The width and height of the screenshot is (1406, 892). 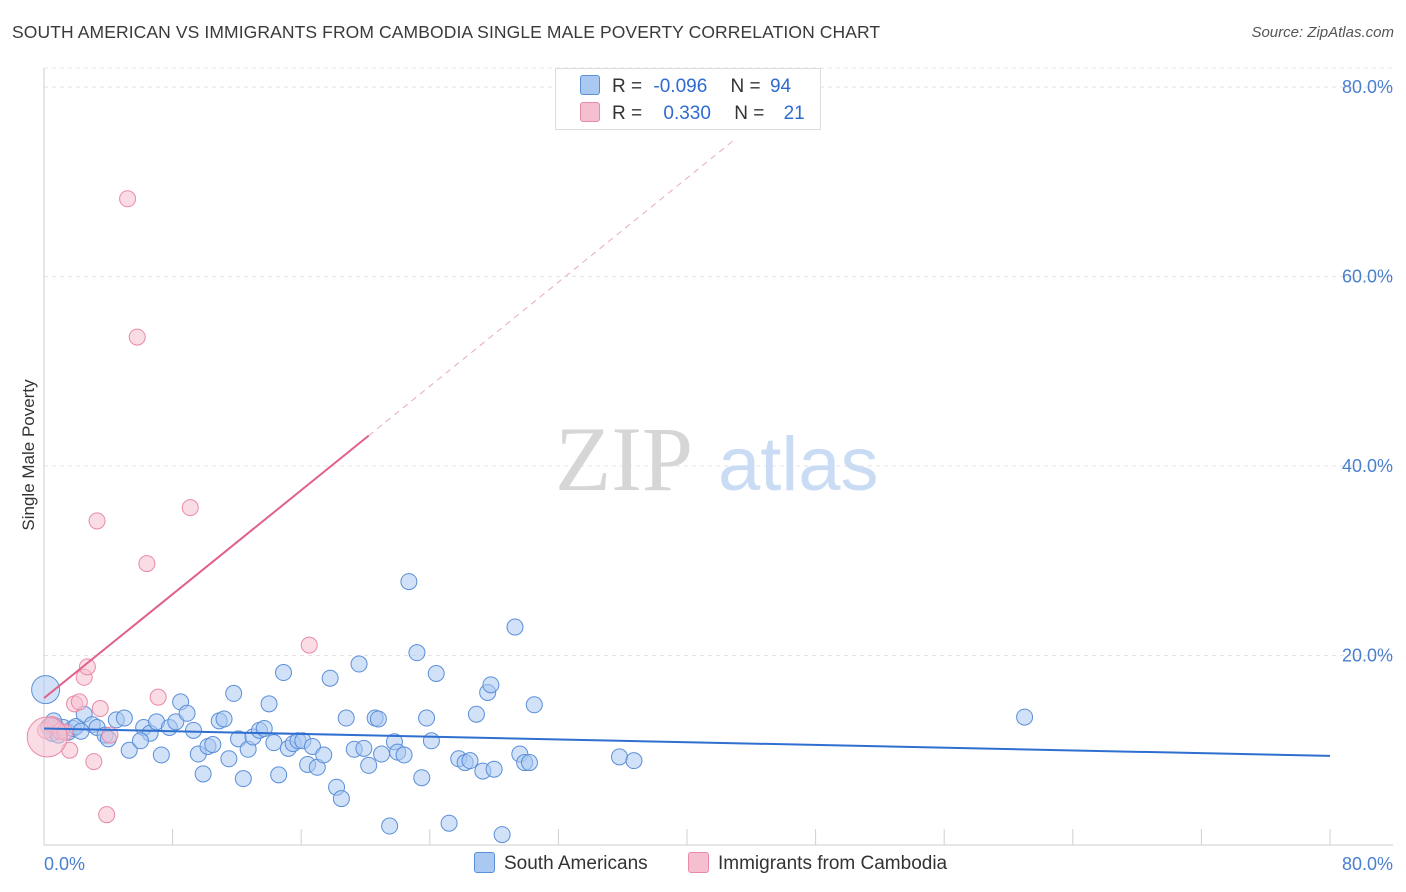 I want to click on bottom-legend-cambodia: Immigrants from Cambodia, so click(x=817, y=863).